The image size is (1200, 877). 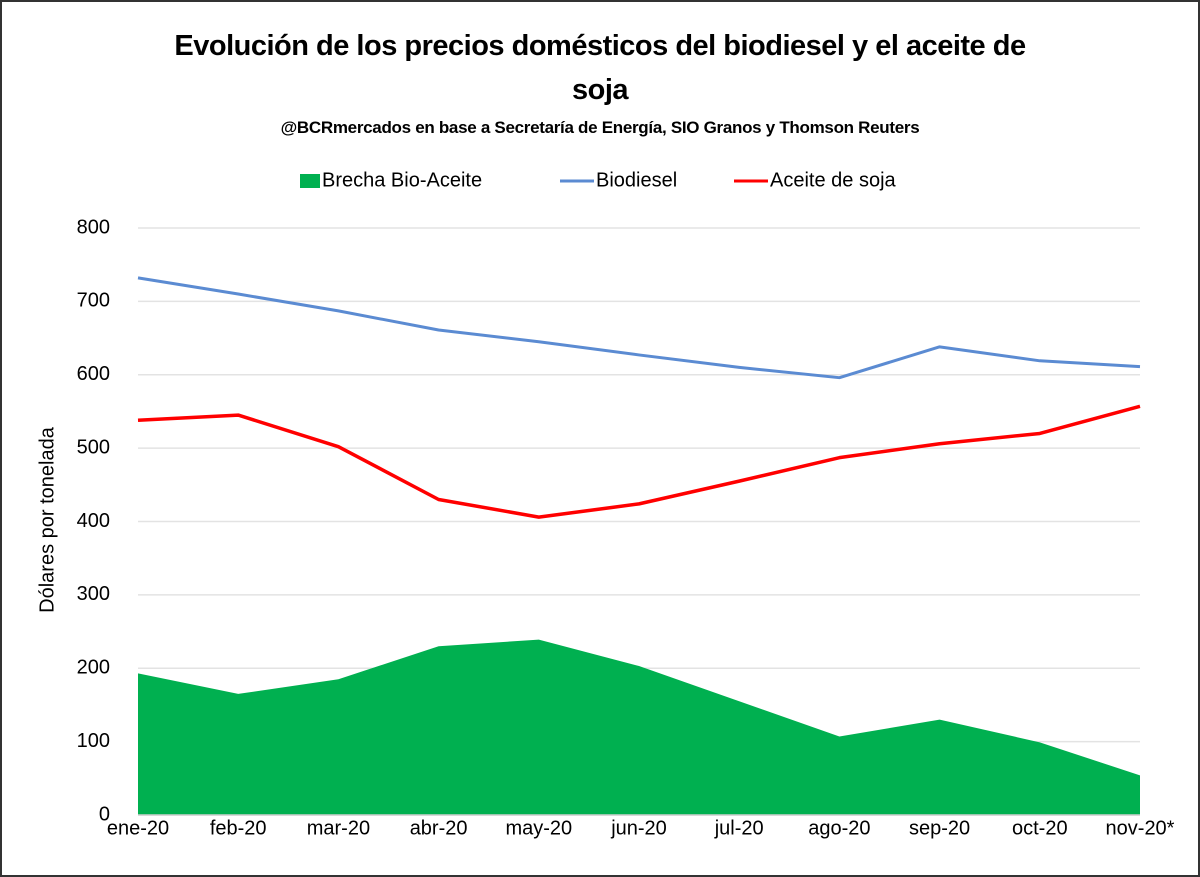 What do you see at coordinates (93, 668) in the screenshot?
I see `y-tick-label: 200` at bounding box center [93, 668].